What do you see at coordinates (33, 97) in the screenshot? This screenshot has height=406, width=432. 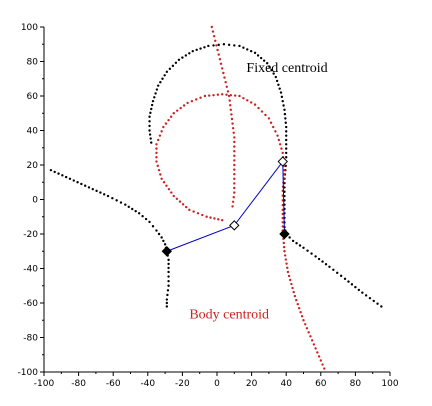 I see `y-tick-label: 60` at bounding box center [33, 97].